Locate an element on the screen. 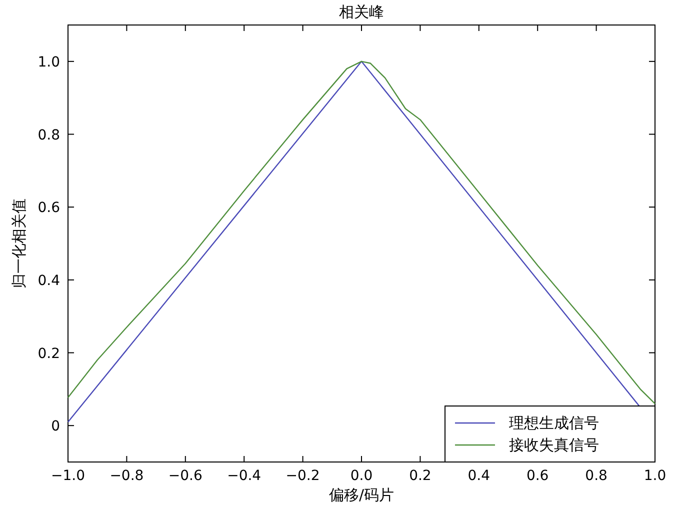 The image size is (700, 508). legend-label: 接收失真信号 is located at coordinates (554, 445).